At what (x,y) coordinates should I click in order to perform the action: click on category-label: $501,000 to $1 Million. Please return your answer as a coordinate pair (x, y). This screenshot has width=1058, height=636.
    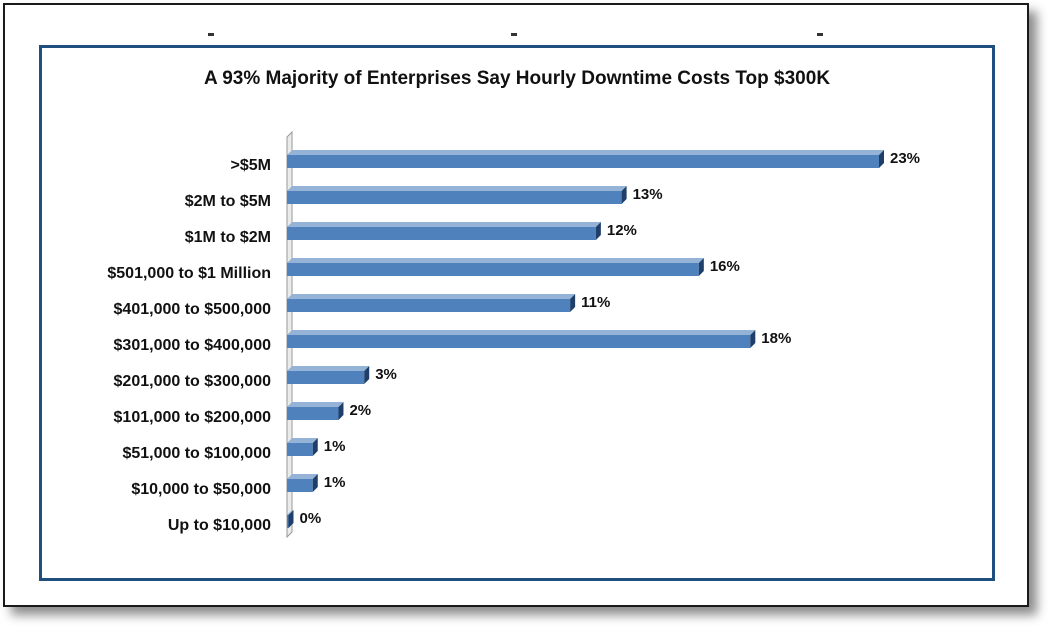
    Looking at the image, I should click on (189, 273).